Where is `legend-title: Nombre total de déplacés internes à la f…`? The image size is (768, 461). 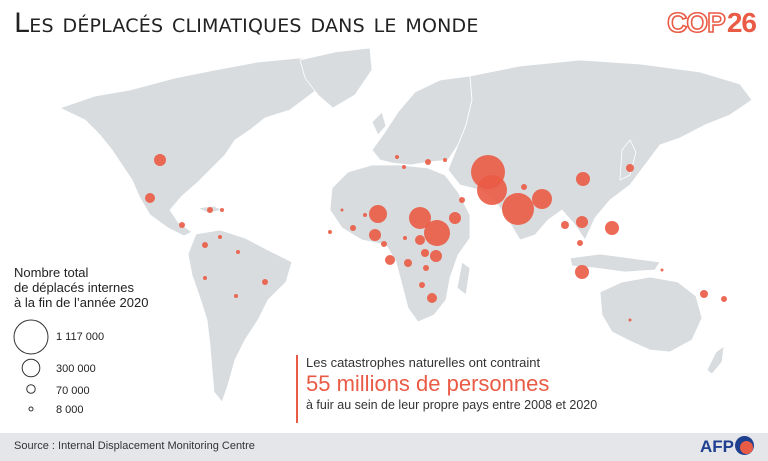
legend-title: Nombre total de déplacés internes à la f… is located at coordinates (109, 287).